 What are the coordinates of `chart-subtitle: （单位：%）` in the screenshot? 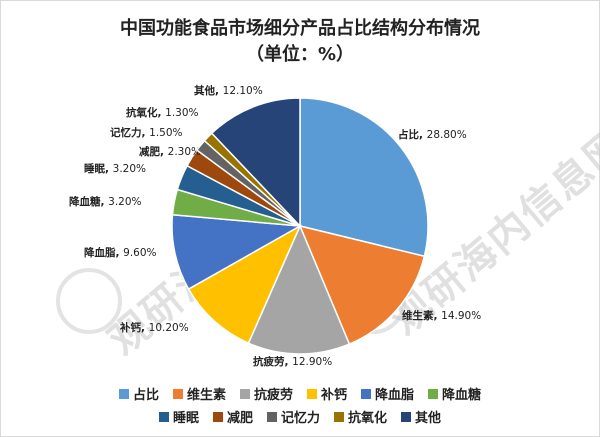 It's located at (300, 54).